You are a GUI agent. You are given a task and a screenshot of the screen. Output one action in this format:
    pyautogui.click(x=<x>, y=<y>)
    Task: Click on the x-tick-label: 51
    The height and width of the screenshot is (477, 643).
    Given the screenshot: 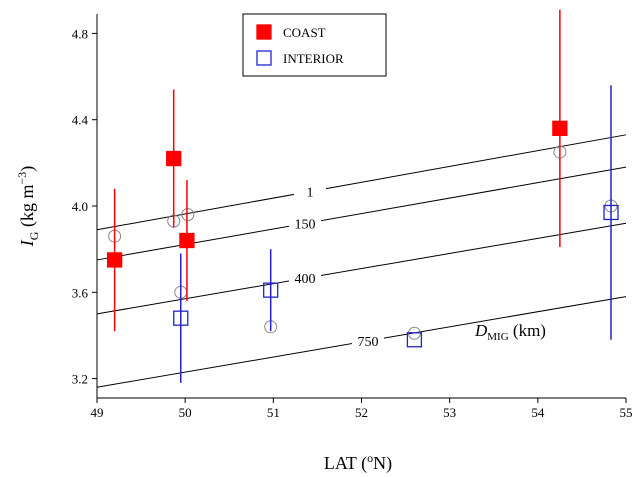 What is the action you would take?
    pyautogui.click(x=273, y=412)
    